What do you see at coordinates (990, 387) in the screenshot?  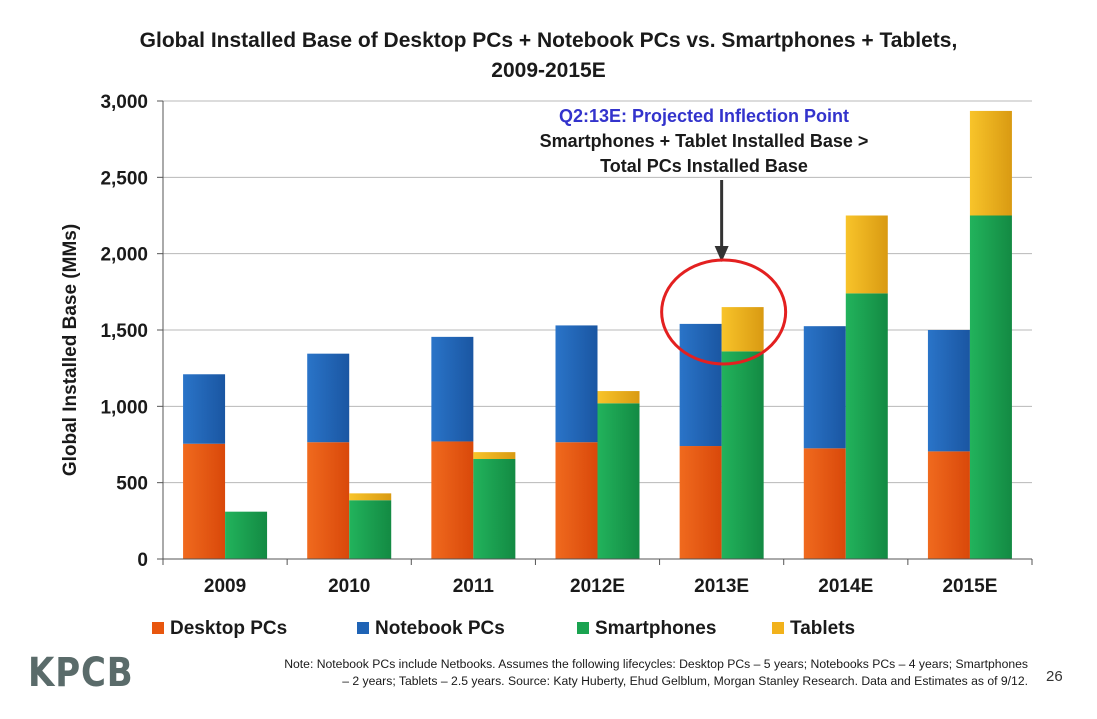 I see `bar-smartphones-2015e` at bounding box center [990, 387].